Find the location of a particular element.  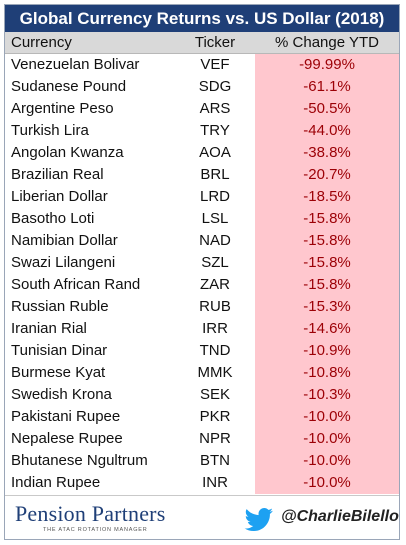

currency-name: Tunisian Dinar is located at coordinates (59, 350).